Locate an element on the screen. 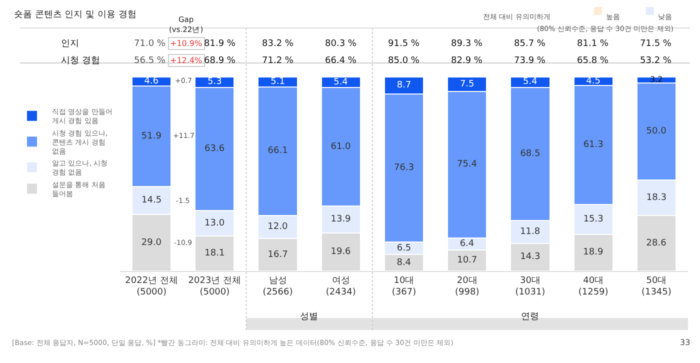 Image resolution: width=700 pixels, height=363 pixels. data-label: 3.2 is located at coordinates (656, 79).